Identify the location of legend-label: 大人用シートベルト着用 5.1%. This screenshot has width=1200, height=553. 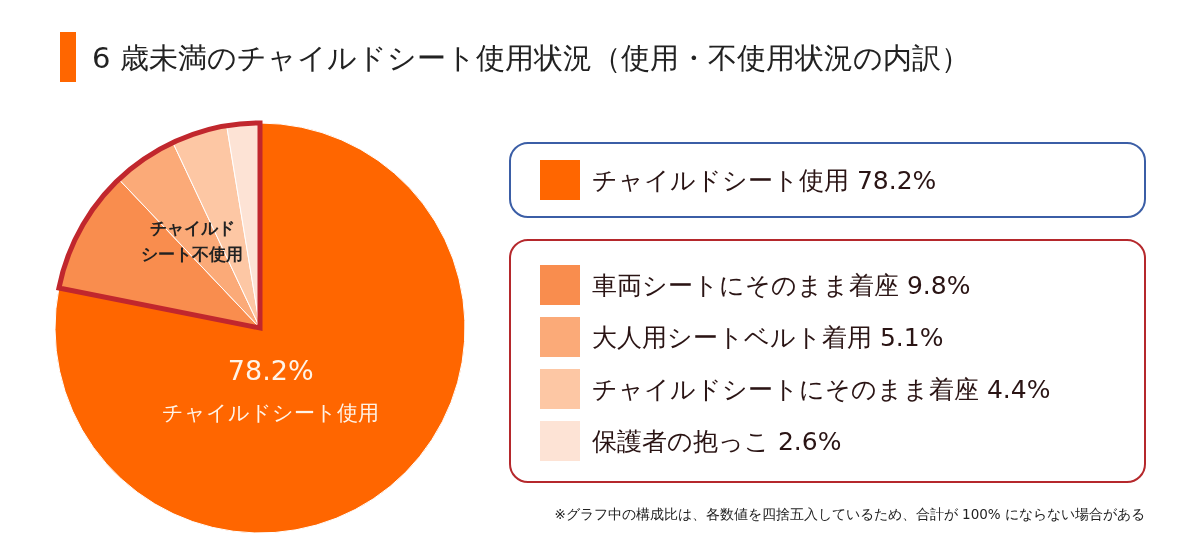
(768, 337).